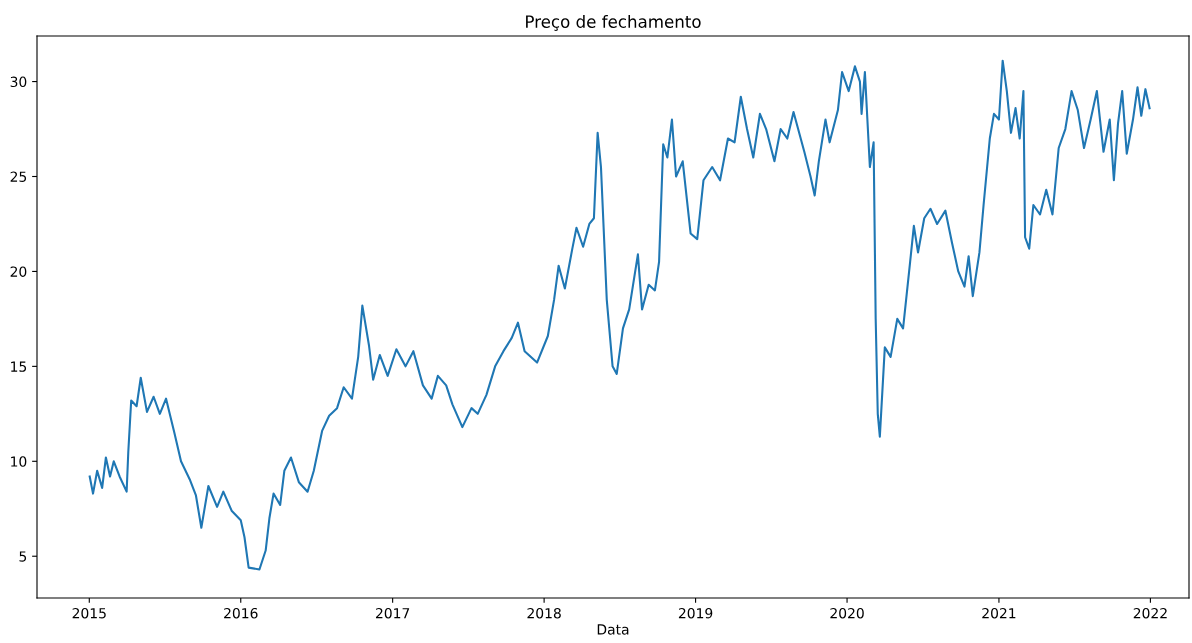 This screenshot has width=1192, height=643. Describe the element at coordinates (847, 613) in the screenshot. I see `x-tick-label: 2020` at that location.